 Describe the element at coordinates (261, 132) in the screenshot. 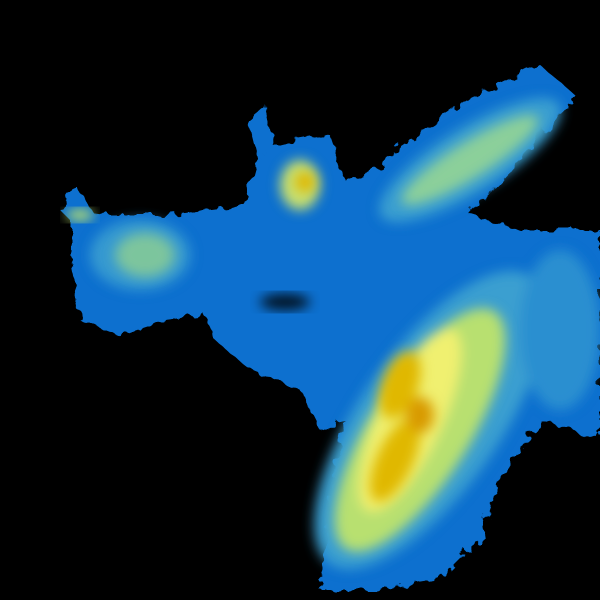

I see `echo-north-spike` at that location.